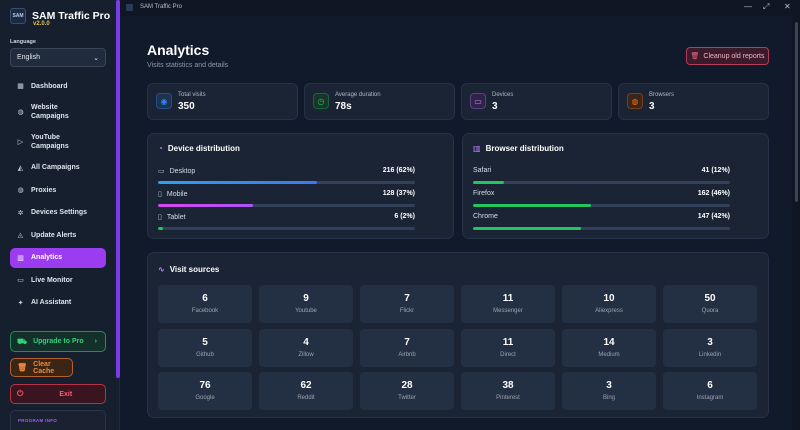 The height and width of the screenshot is (430, 800). What do you see at coordinates (188, 269) in the screenshot?
I see `panel-title: ∿ Visit sources` at bounding box center [188, 269].